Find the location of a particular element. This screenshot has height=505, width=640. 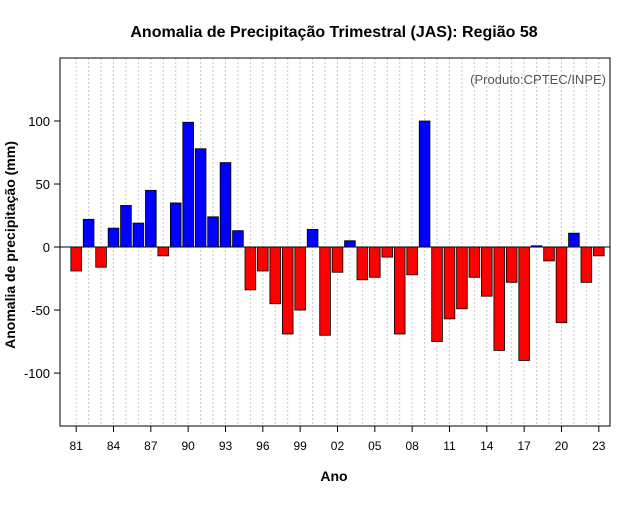

bar-1989 is located at coordinates (175, 225).